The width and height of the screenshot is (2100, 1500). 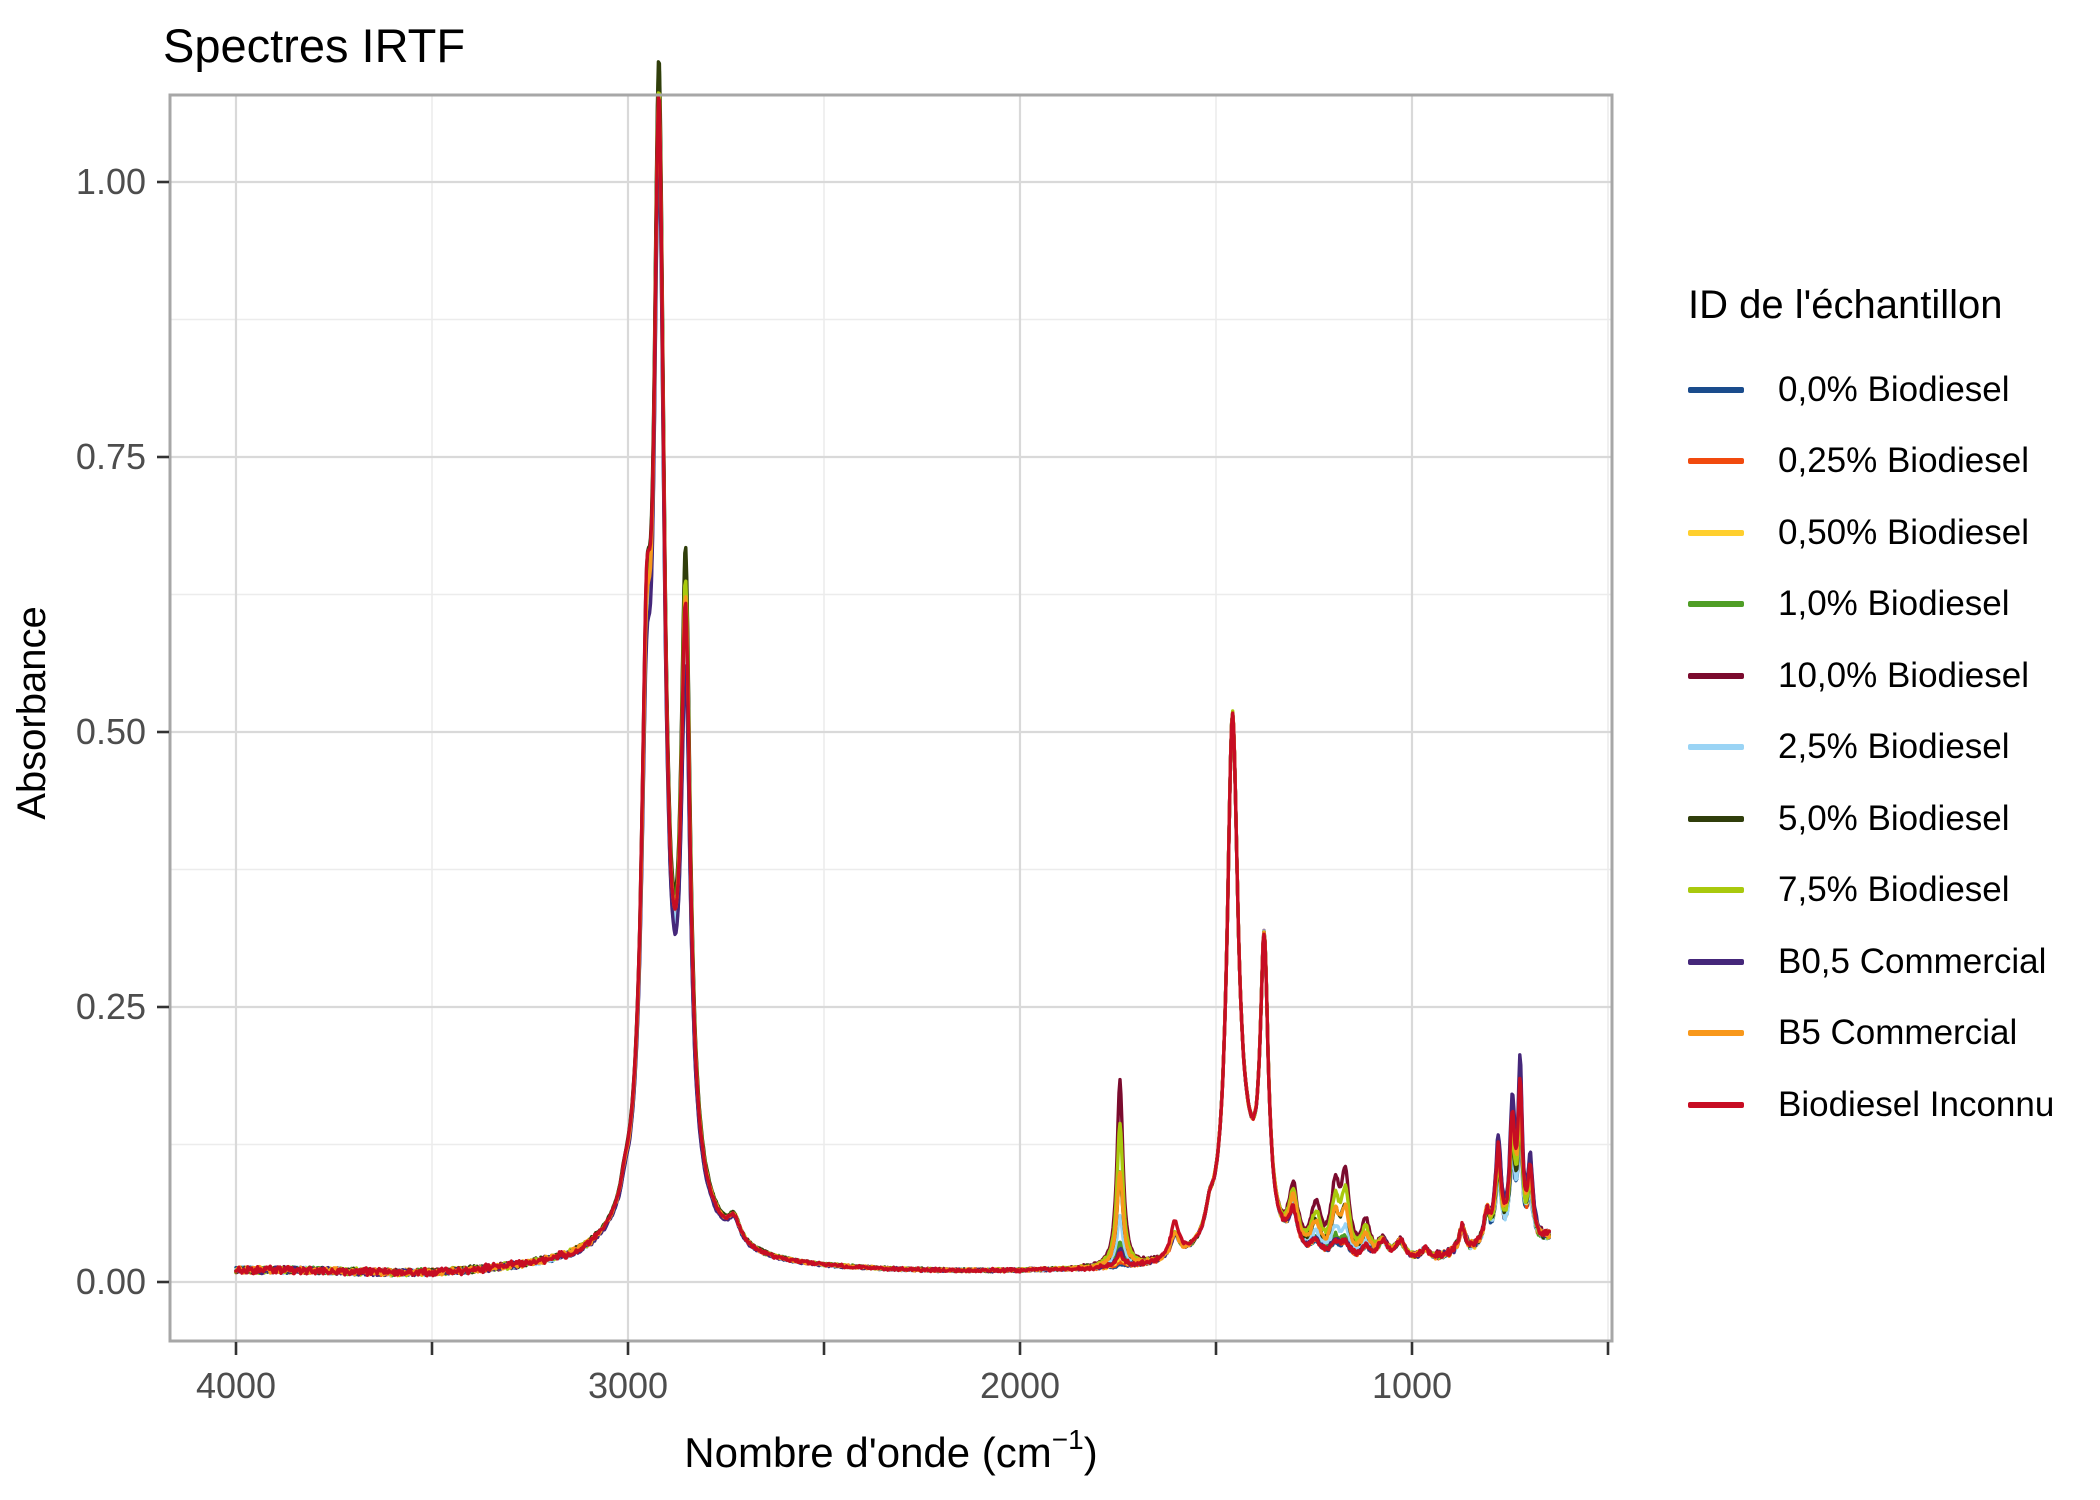 What do you see at coordinates (1903, 675) in the screenshot?
I see `legend-label: 10,0% Biodiesel` at bounding box center [1903, 675].